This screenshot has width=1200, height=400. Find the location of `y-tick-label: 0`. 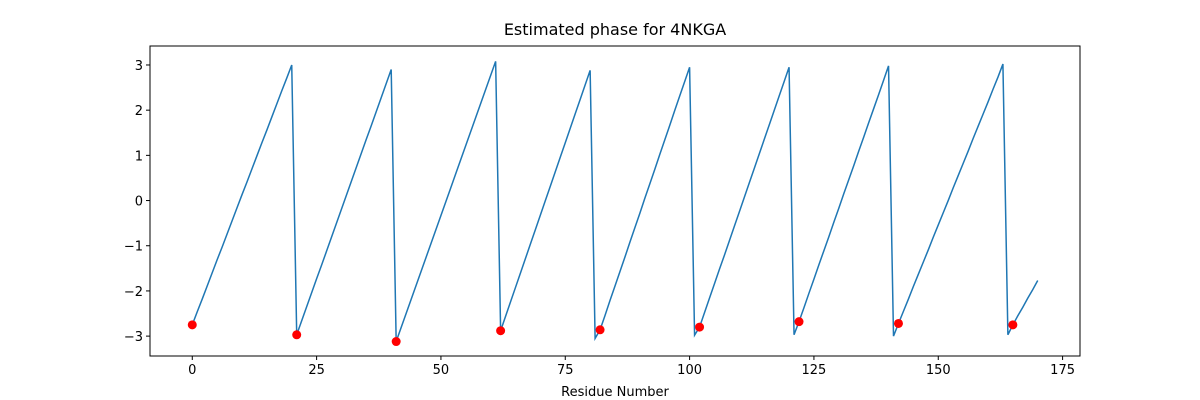

y-tick-label: 0 is located at coordinates (139, 202).